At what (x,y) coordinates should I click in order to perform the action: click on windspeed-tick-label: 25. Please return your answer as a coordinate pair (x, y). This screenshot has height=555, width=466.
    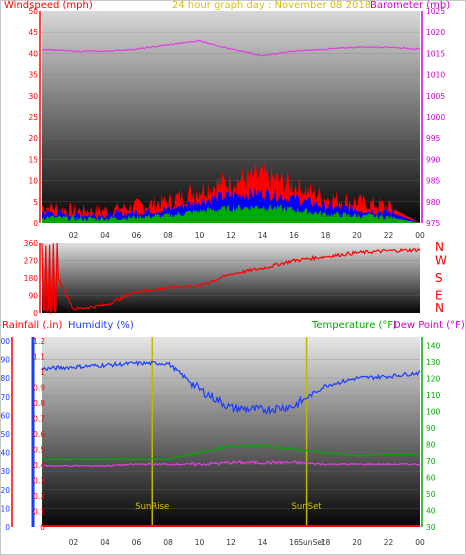
    Looking at the image, I should click on (33, 117).